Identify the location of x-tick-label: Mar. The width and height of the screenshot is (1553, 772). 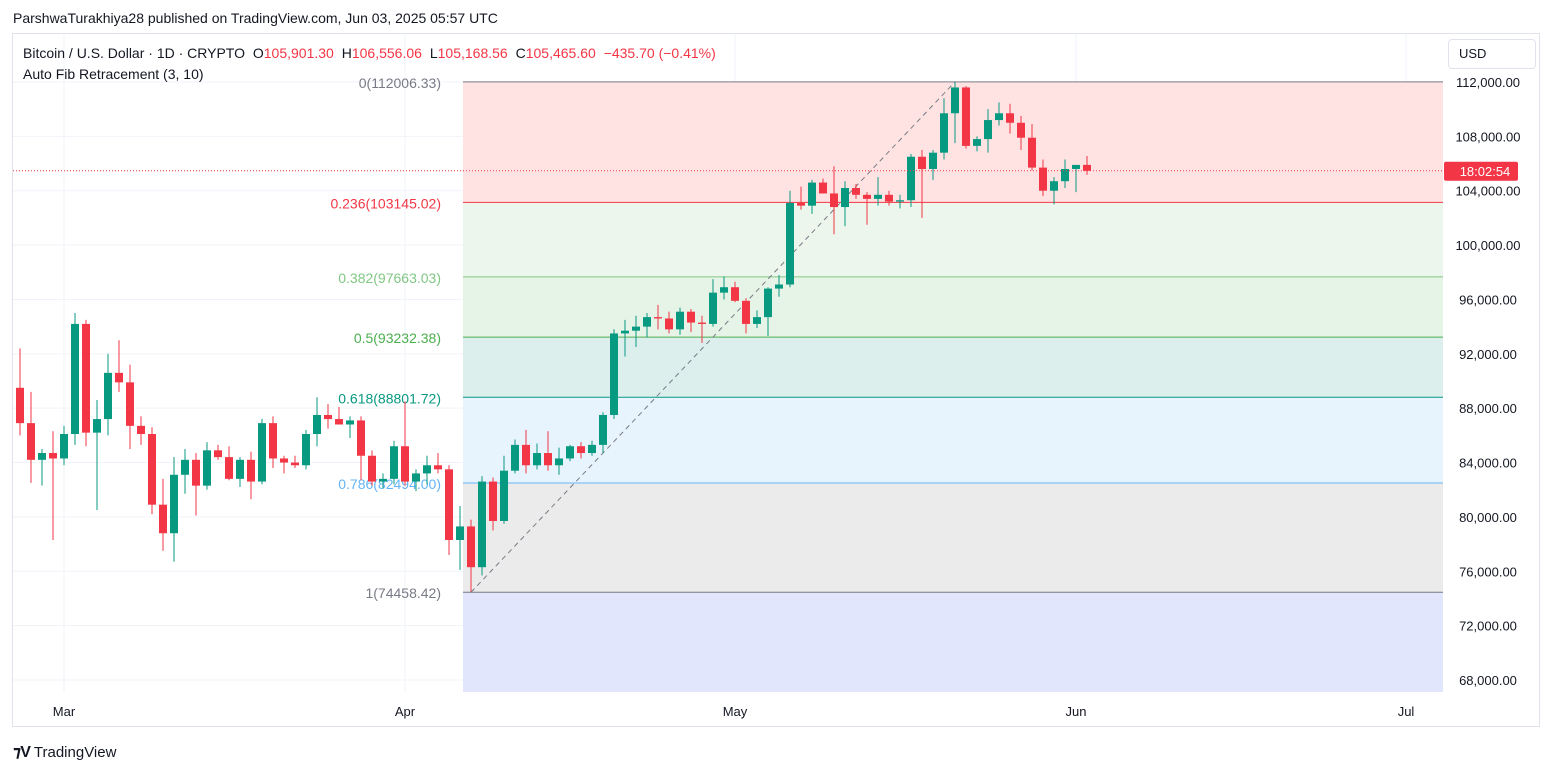
(64, 711).